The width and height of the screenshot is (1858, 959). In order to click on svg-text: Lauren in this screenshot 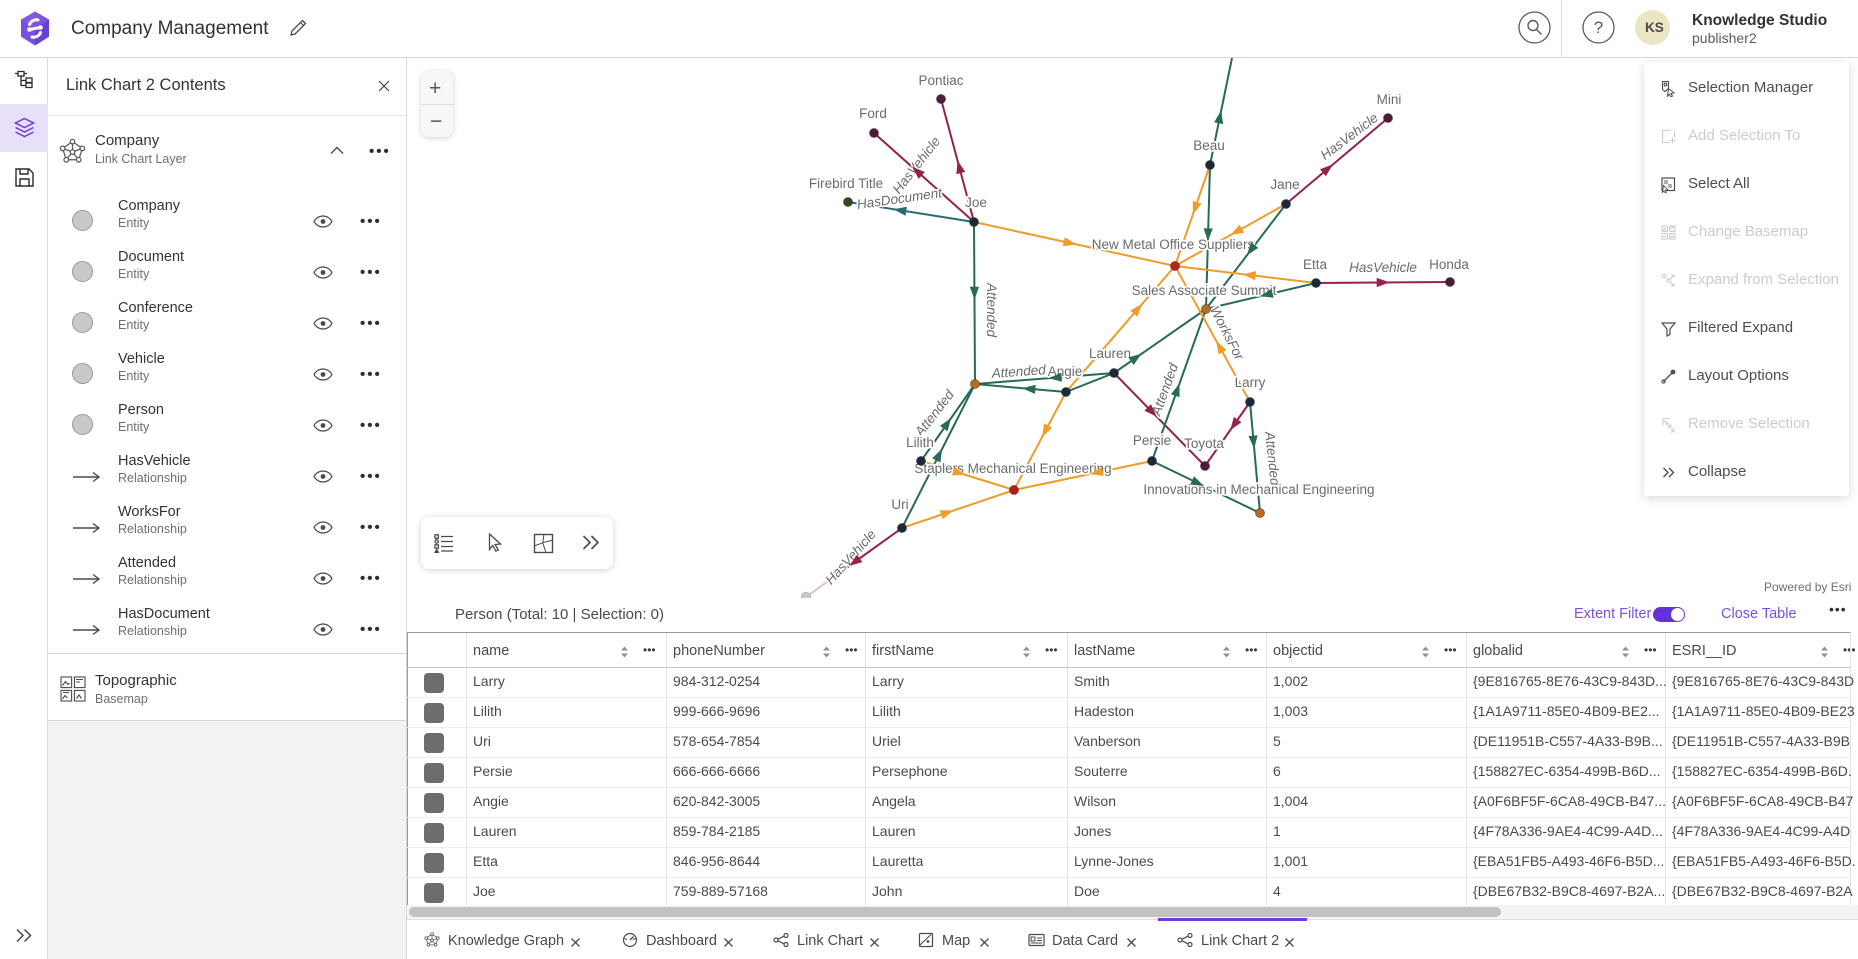, I will do `click(1110, 353)`.